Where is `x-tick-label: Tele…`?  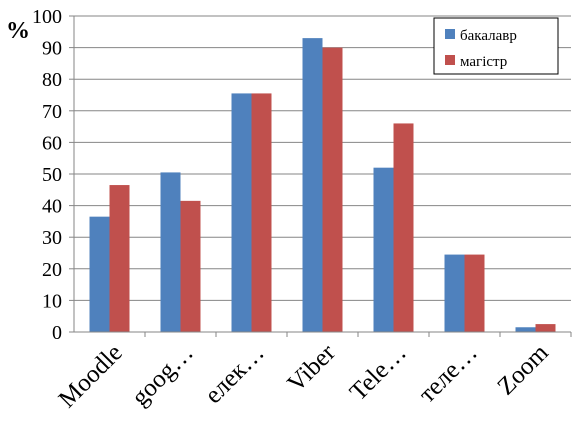
x-tick-label: Tele… is located at coordinates (378, 372).